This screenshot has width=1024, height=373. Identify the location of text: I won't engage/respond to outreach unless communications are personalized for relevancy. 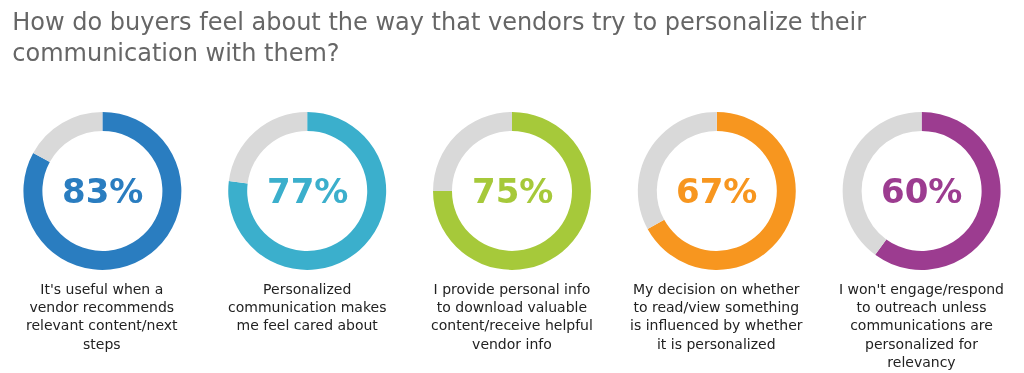
(921, 325).